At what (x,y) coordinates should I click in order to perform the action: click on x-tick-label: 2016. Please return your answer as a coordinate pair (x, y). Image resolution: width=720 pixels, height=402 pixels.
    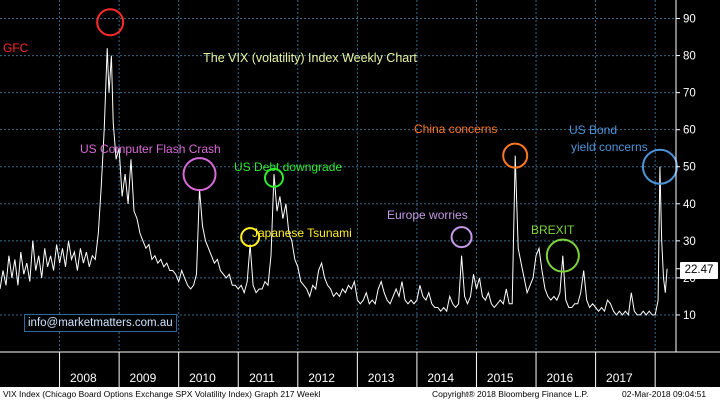
    Looking at the image, I should click on (559, 378).